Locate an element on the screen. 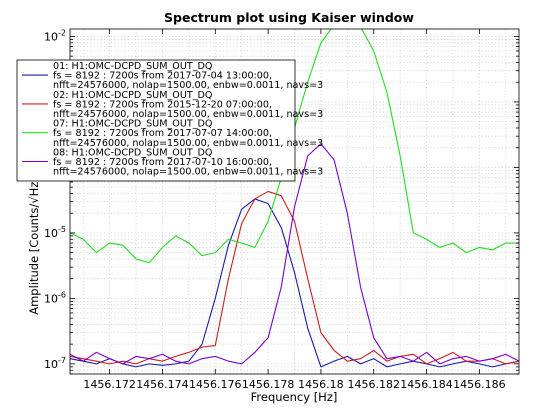  legend-entry-text: 08: H1:OMC-DCPD_SUM_OUT_DQ is located at coordinates (133, 152).